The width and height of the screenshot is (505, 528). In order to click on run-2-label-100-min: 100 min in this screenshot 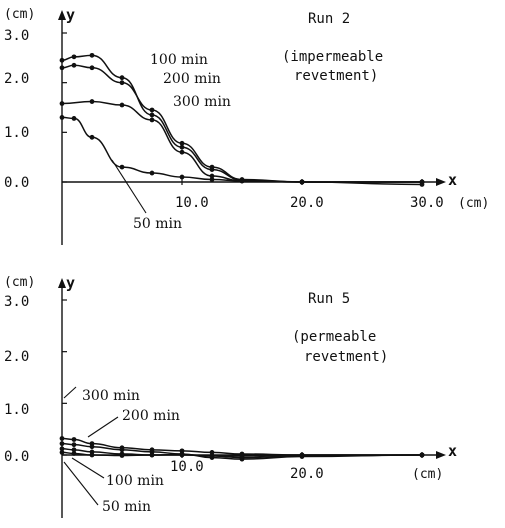, I will do `click(179, 60)`.